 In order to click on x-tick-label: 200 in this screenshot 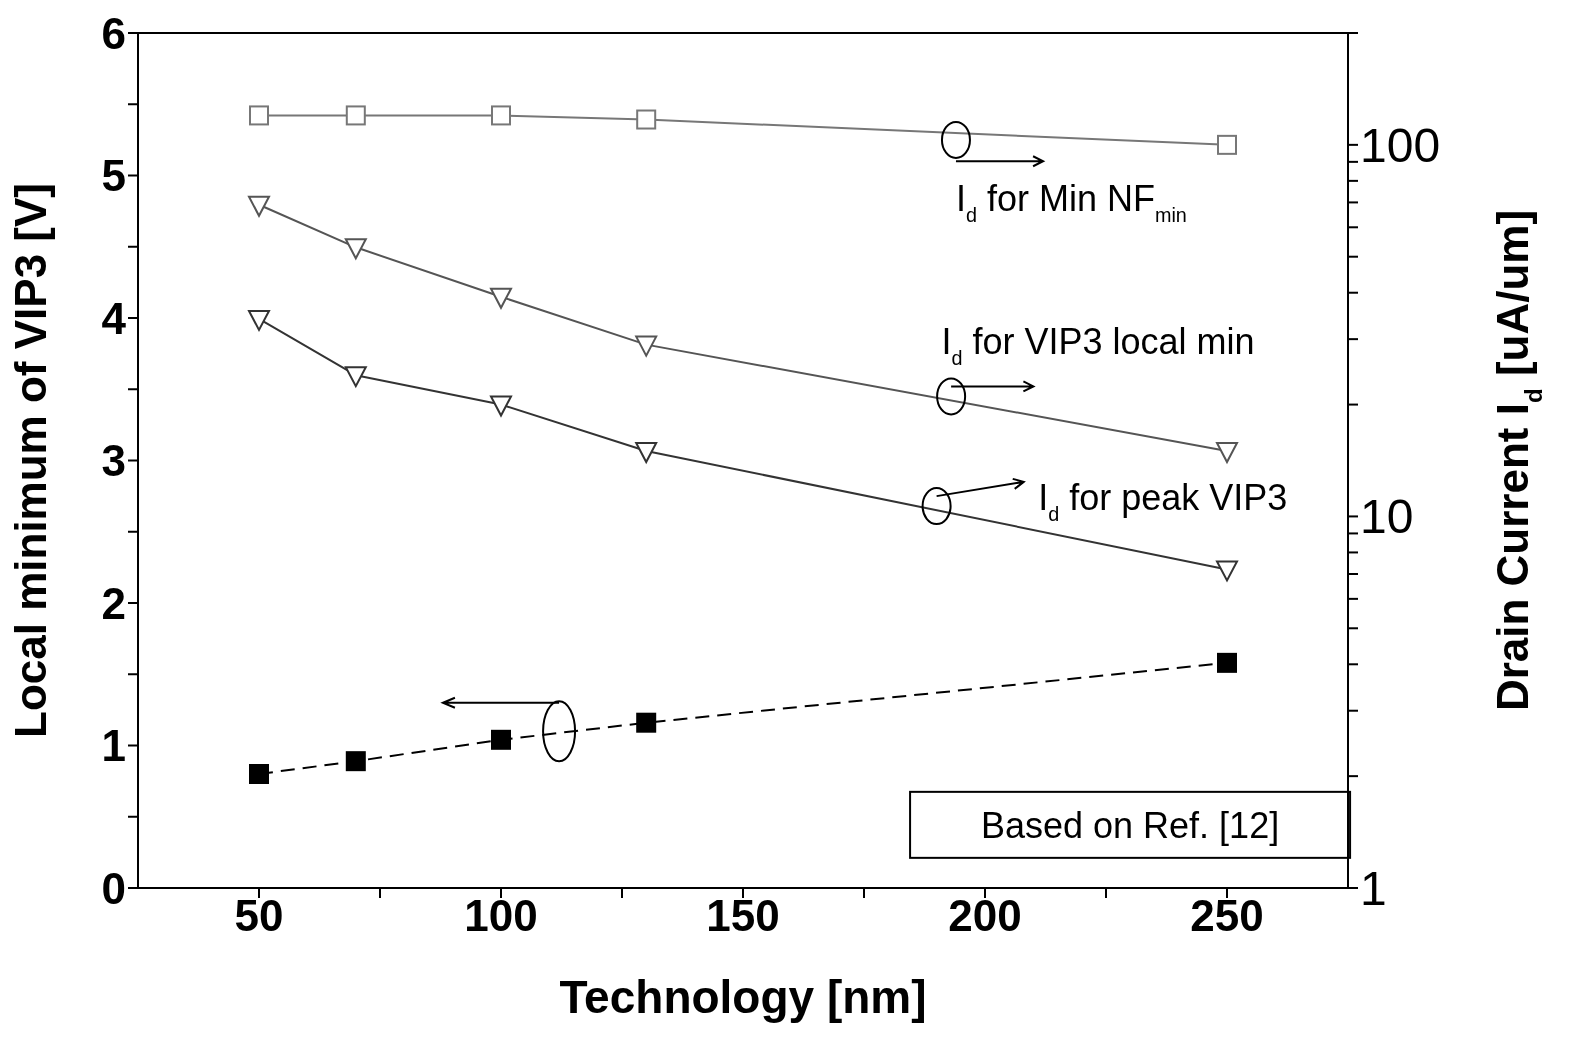, I will do `click(985, 916)`.